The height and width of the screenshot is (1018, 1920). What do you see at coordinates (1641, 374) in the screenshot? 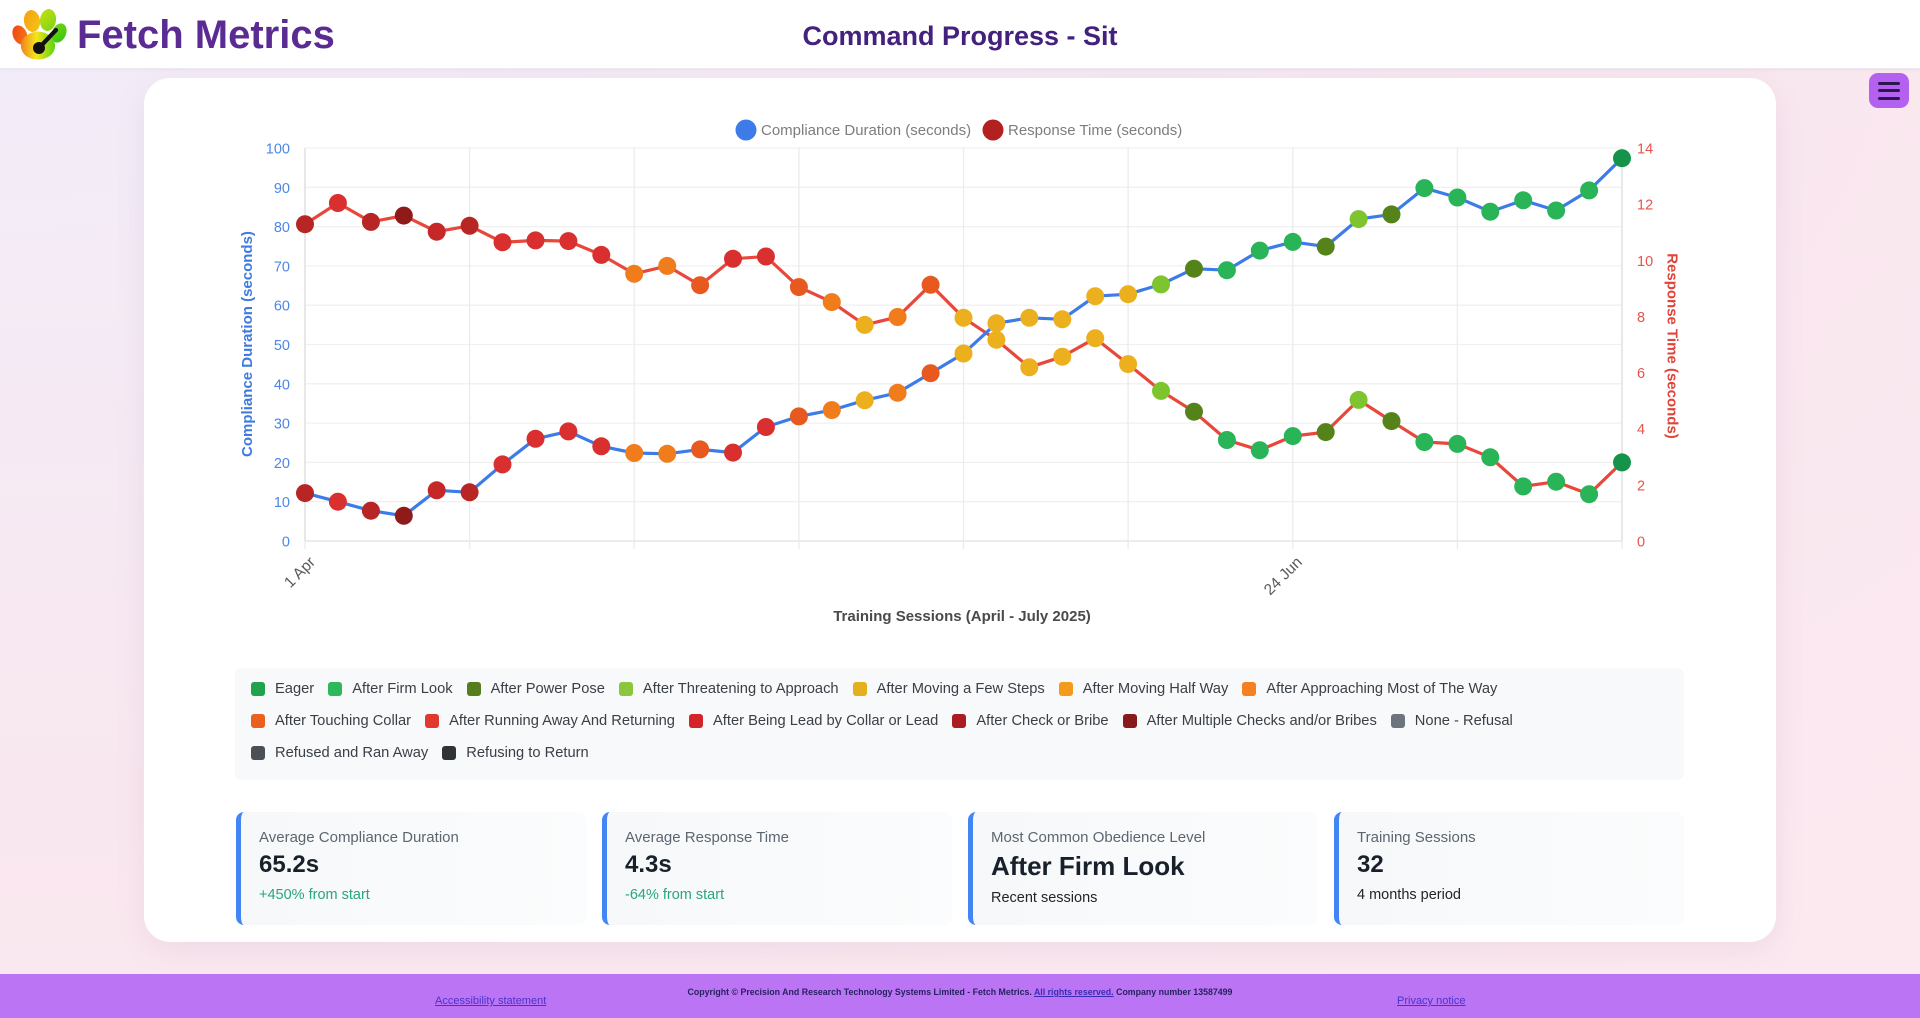
I see `svg-text: 6` at bounding box center [1641, 374].